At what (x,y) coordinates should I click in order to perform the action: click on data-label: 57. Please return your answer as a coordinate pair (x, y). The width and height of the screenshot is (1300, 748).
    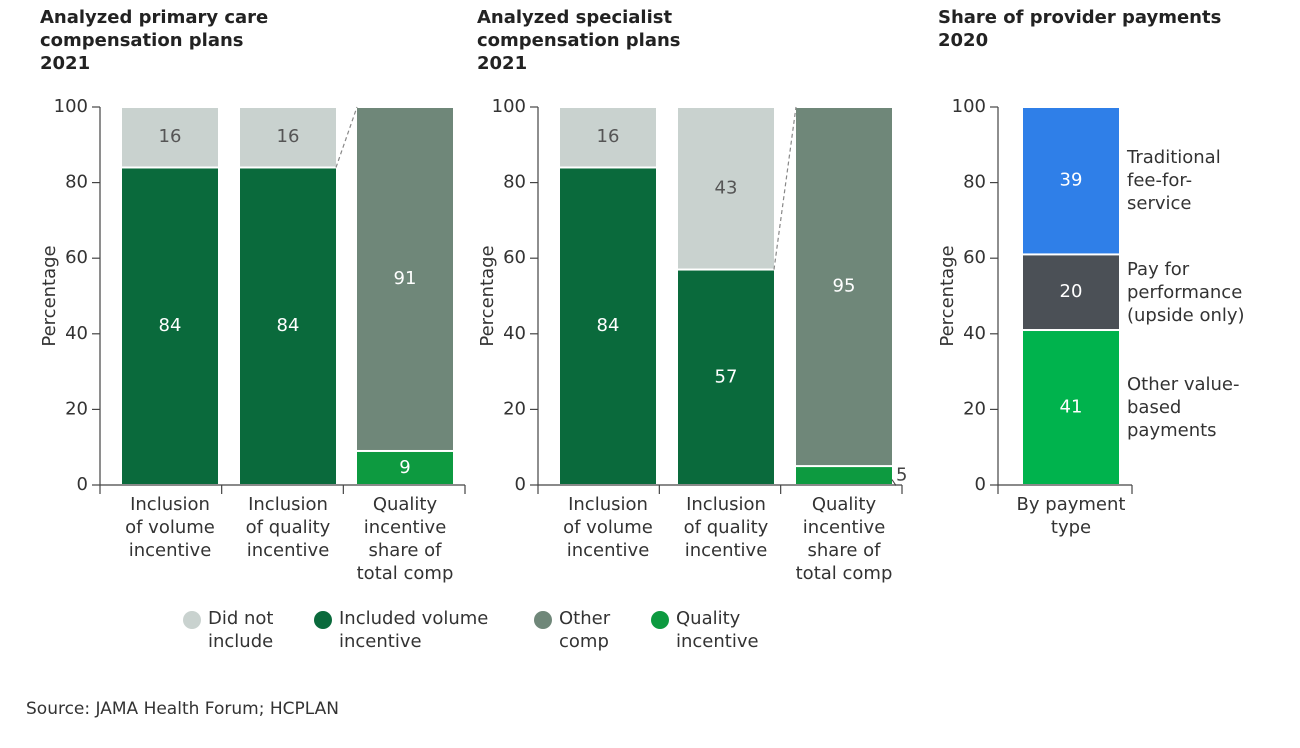
    Looking at the image, I should click on (726, 376).